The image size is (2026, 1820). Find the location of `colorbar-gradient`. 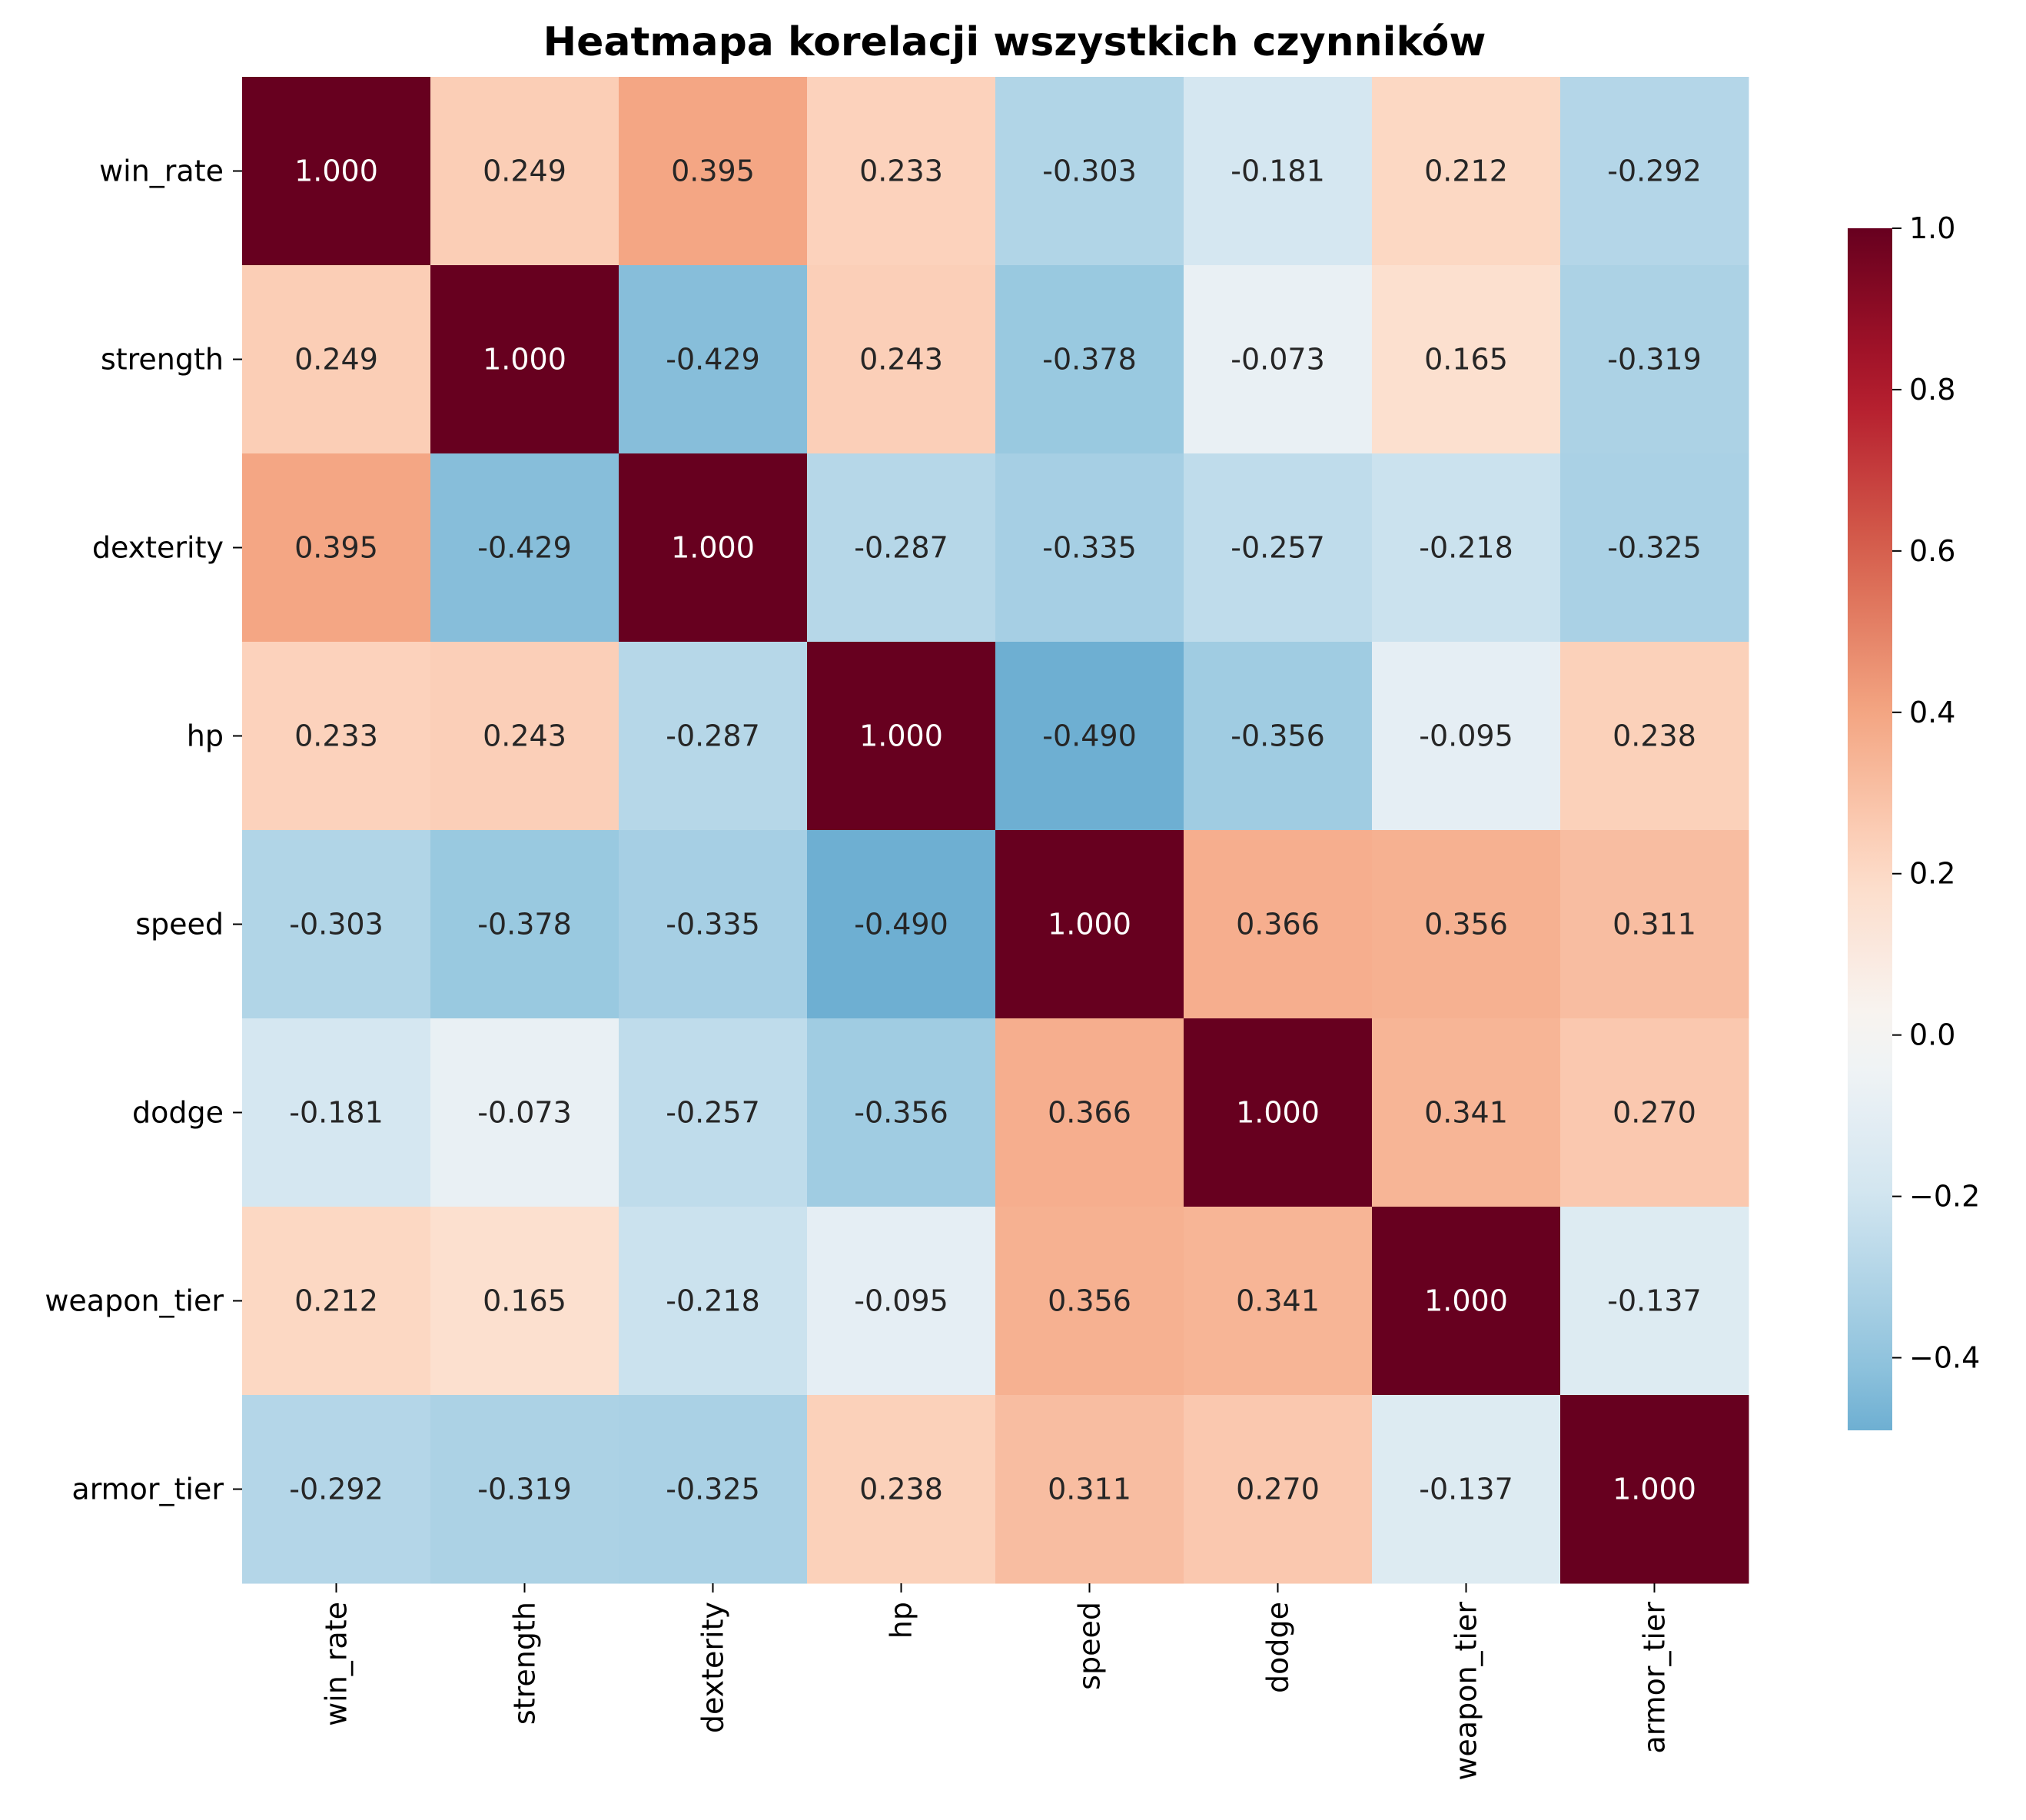

colorbar-gradient is located at coordinates (1870, 829).